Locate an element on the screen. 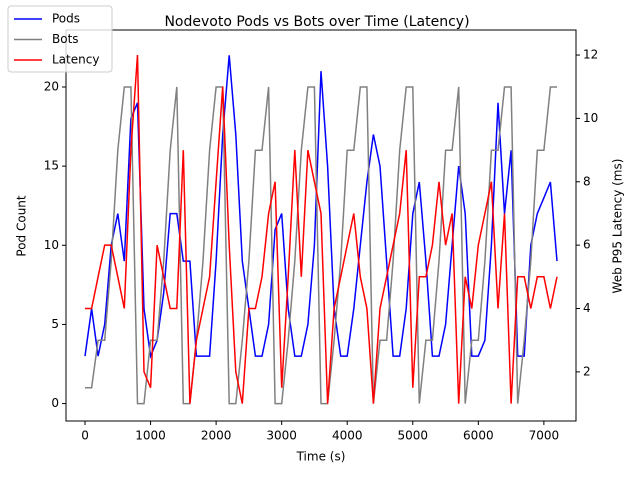  x-tick-label: 2000 is located at coordinates (216, 436).